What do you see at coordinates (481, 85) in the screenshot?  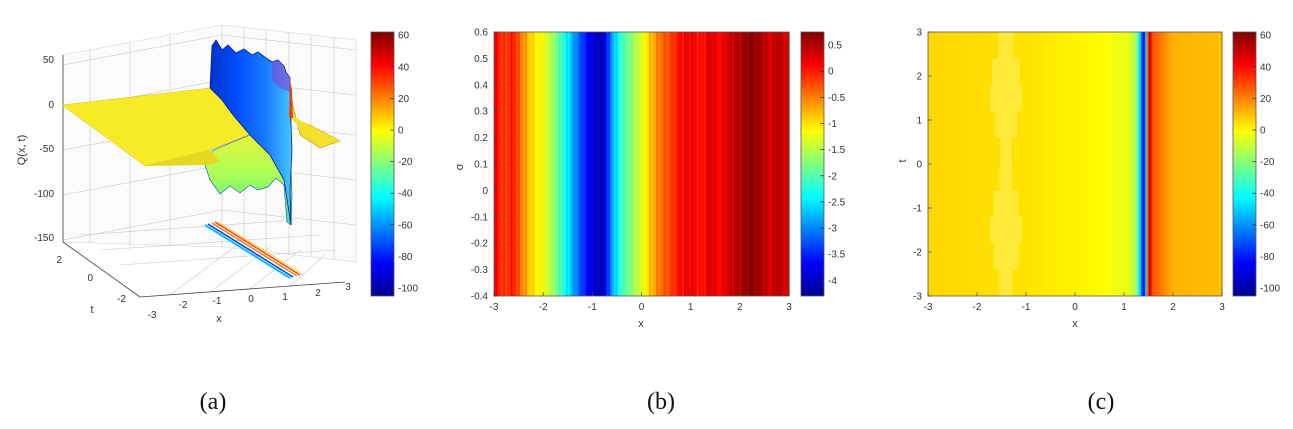 I see `y-tick-label: 0.4` at bounding box center [481, 85].